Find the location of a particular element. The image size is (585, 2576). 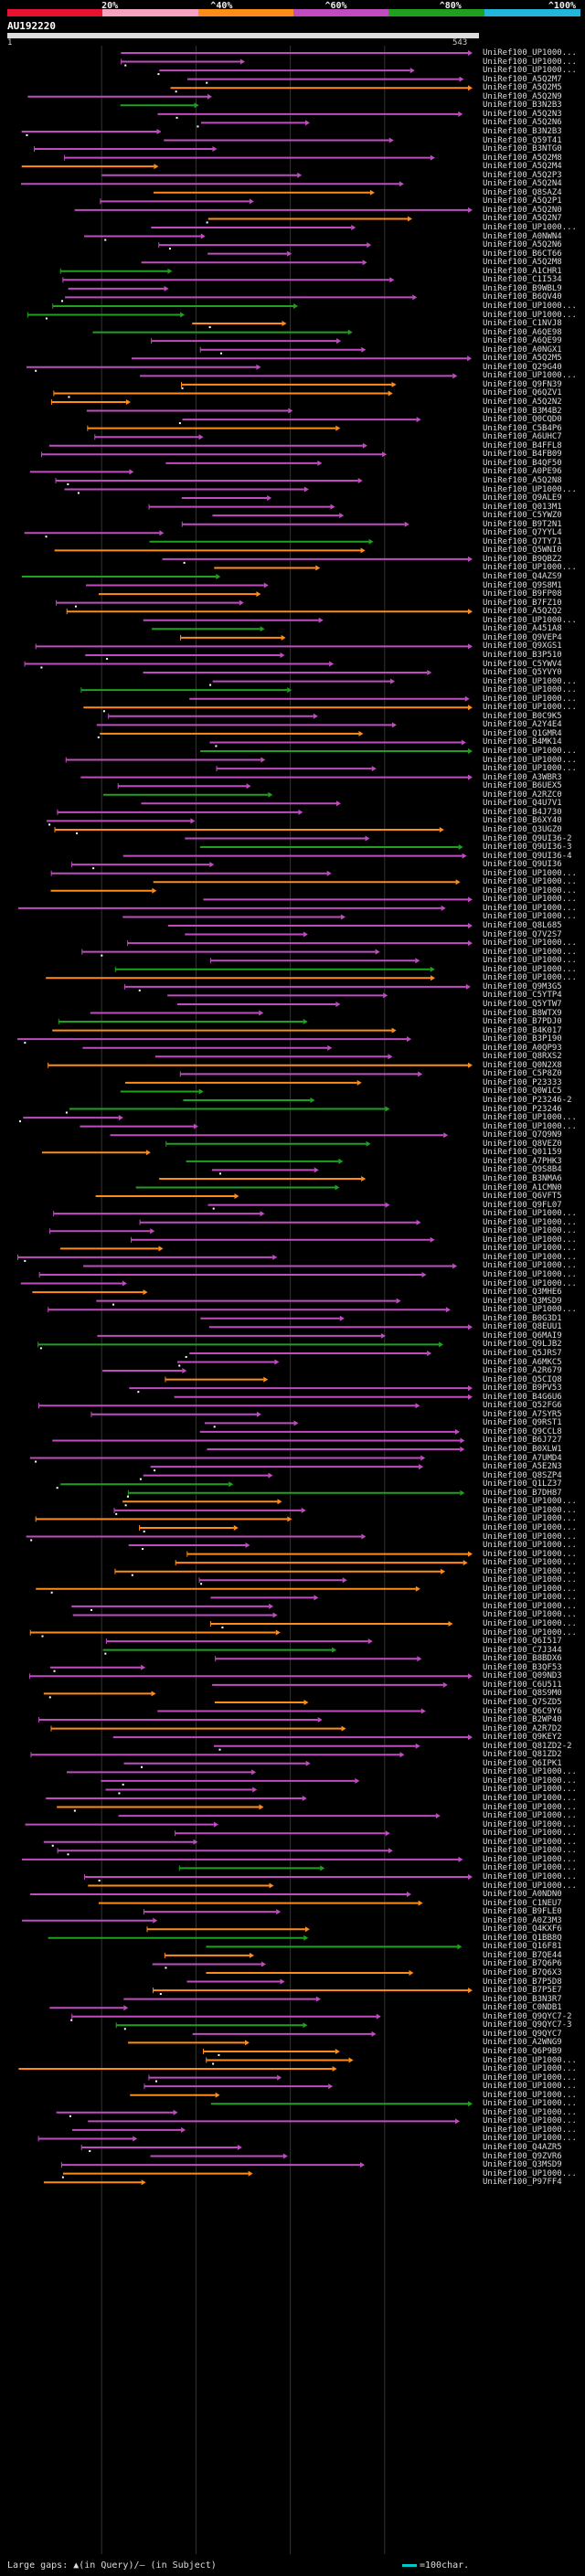

hit-label: UniRef100_Q5WNI0 is located at coordinates (522, 551).